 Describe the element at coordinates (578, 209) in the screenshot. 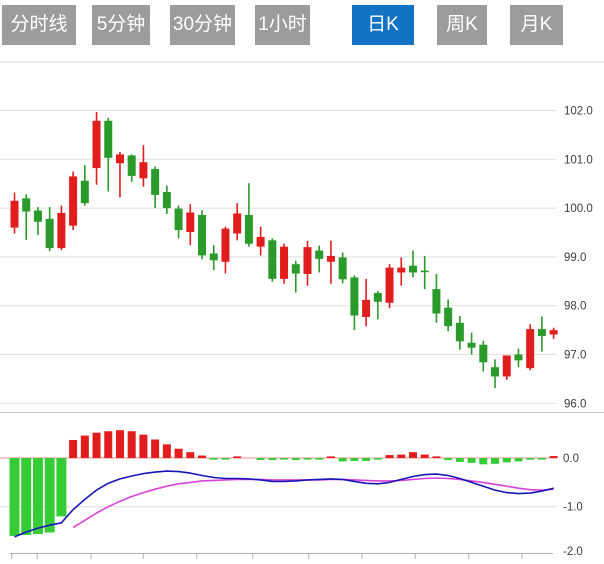

I see `svg-text: 100.0` at that location.